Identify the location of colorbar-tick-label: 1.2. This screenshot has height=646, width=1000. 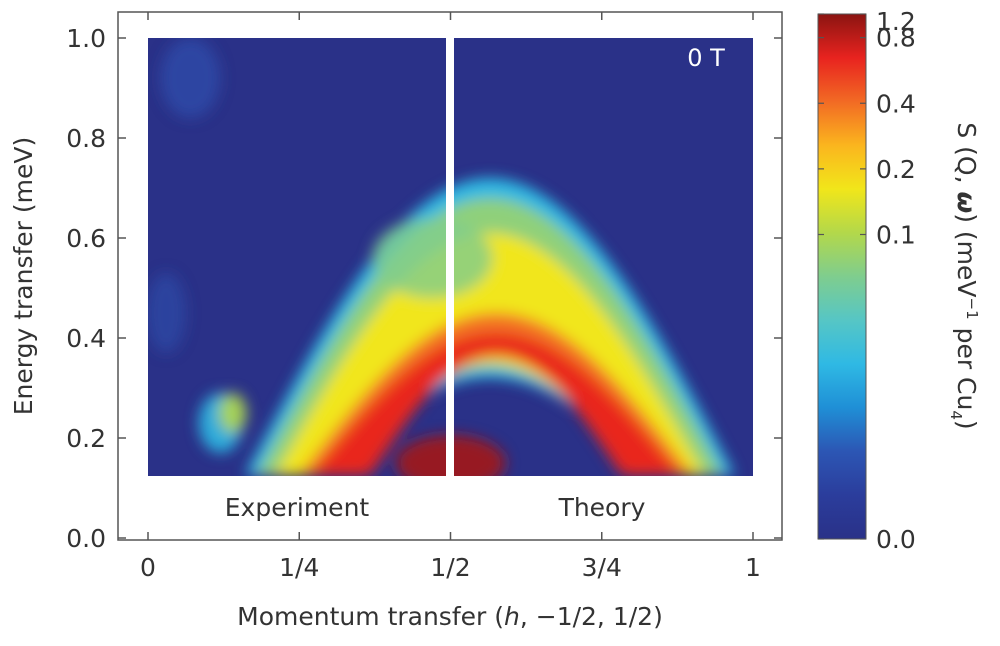
(896, 21).